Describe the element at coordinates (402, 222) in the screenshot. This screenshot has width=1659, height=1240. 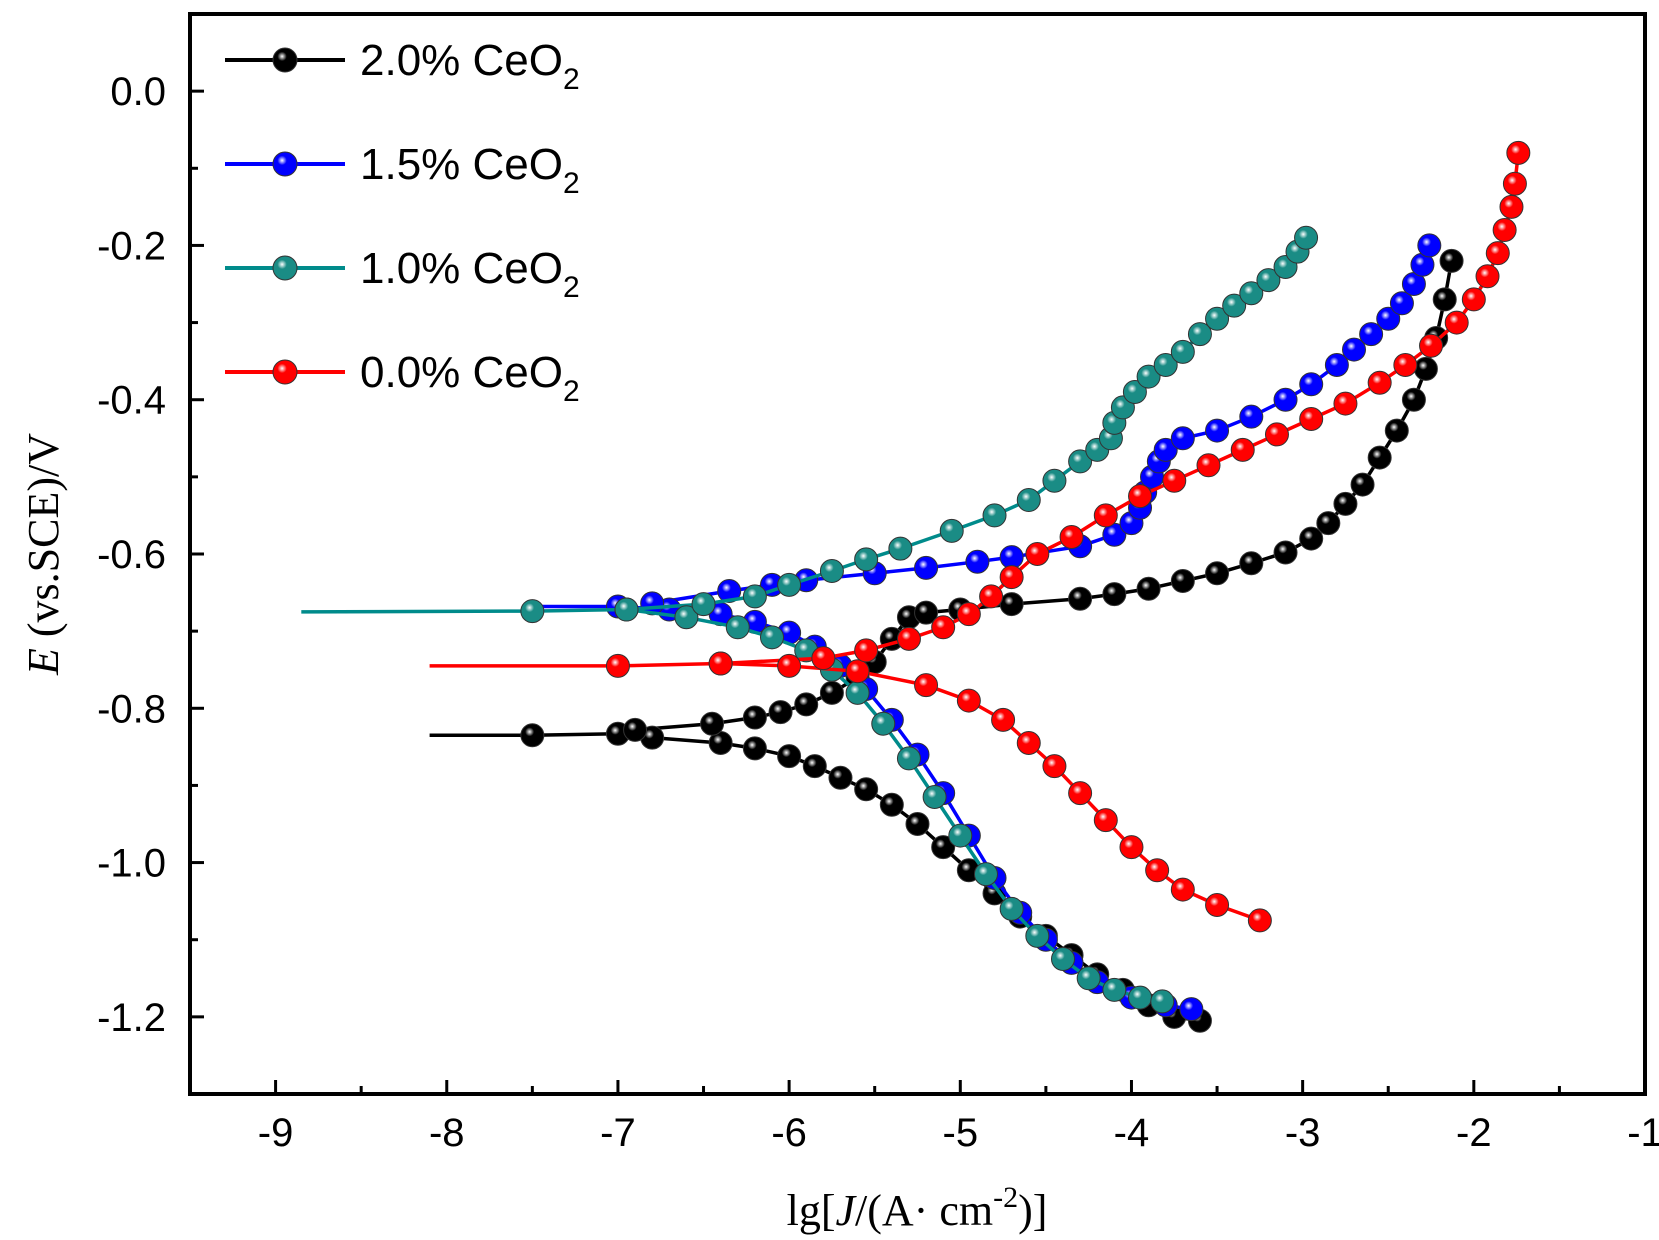
I see `legend: 2.0% CeO2 1.5% CeO2 1.0% CeO2 0.0% CeO2` at that location.